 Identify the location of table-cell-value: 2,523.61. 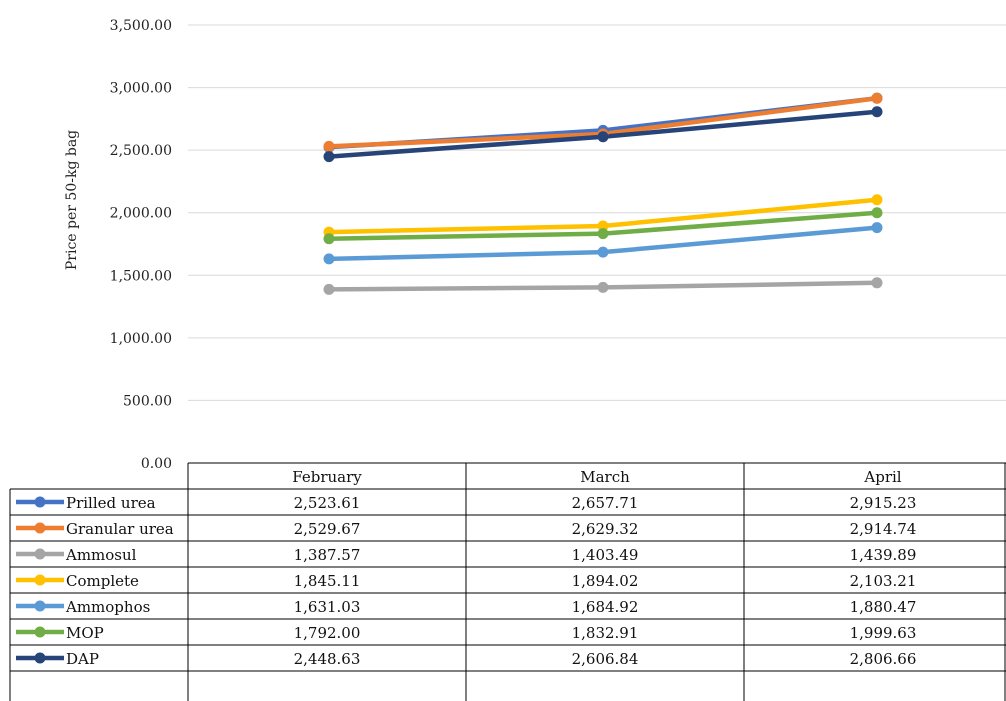
(327, 503).